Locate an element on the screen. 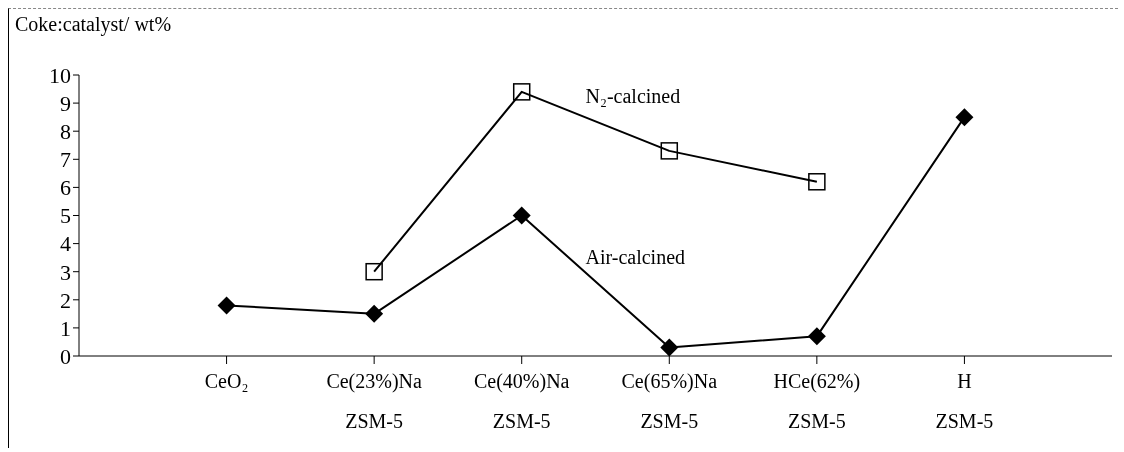 This screenshot has height=452, width=1124. x-tick-label: HCe(62%) ZSM-5 is located at coordinates (817, 401).